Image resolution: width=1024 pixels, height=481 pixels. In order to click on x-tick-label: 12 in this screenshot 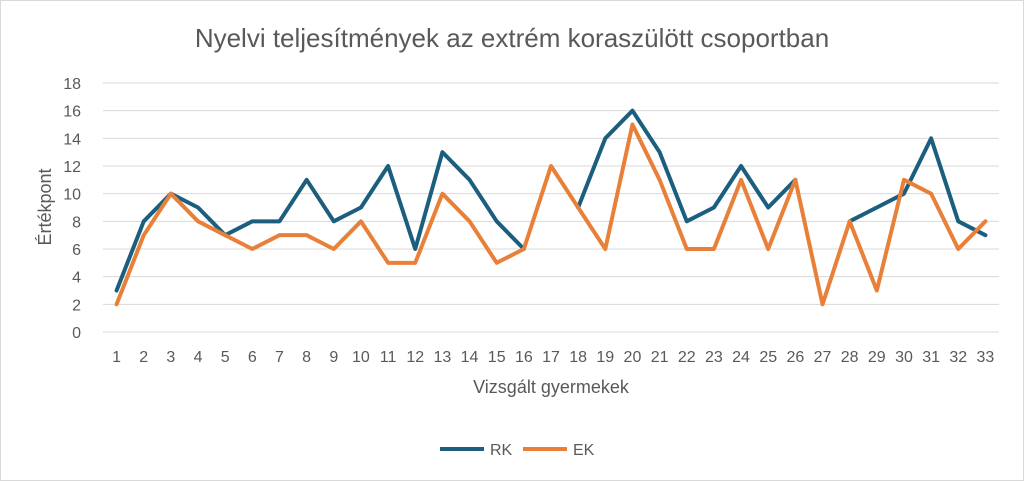, I will do `click(415, 357)`.